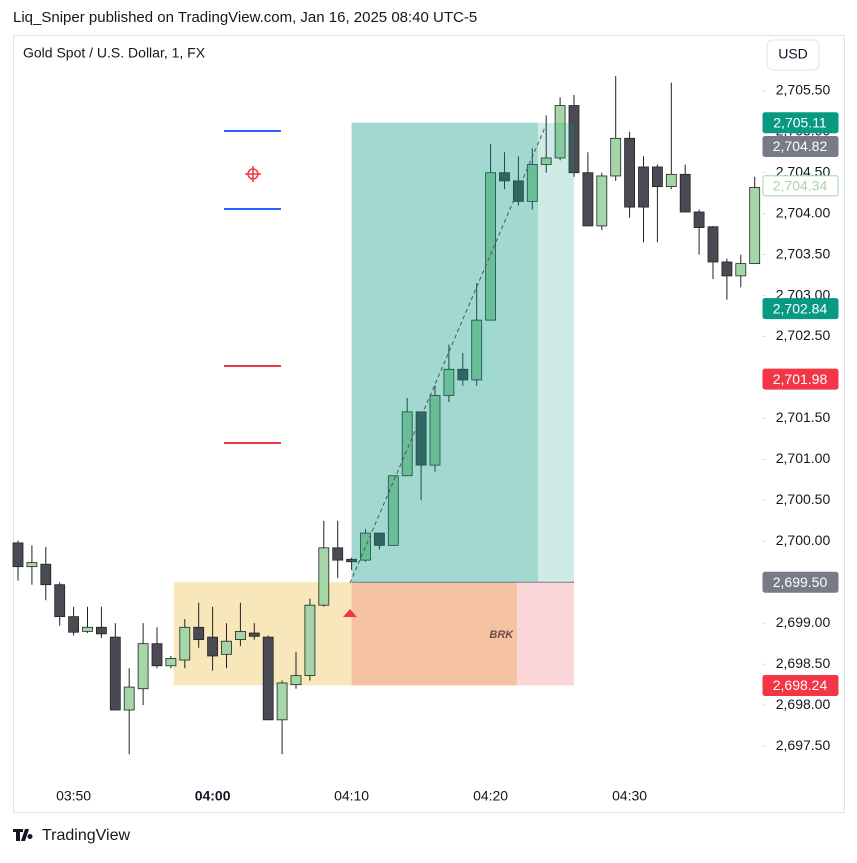  I want to click on symbol-title: Gold Spot / U.S. Dollar, 1, FX, so click(114, 53).